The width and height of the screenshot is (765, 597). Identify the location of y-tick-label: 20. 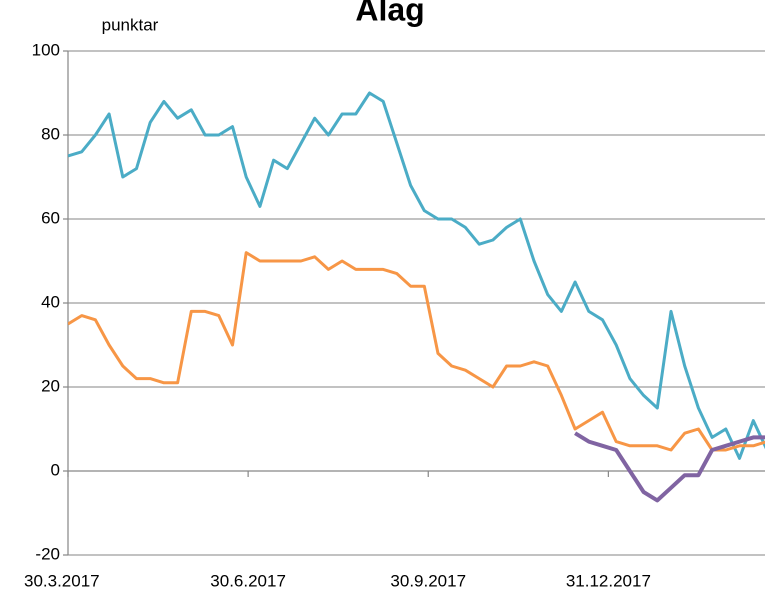
(50, 385).